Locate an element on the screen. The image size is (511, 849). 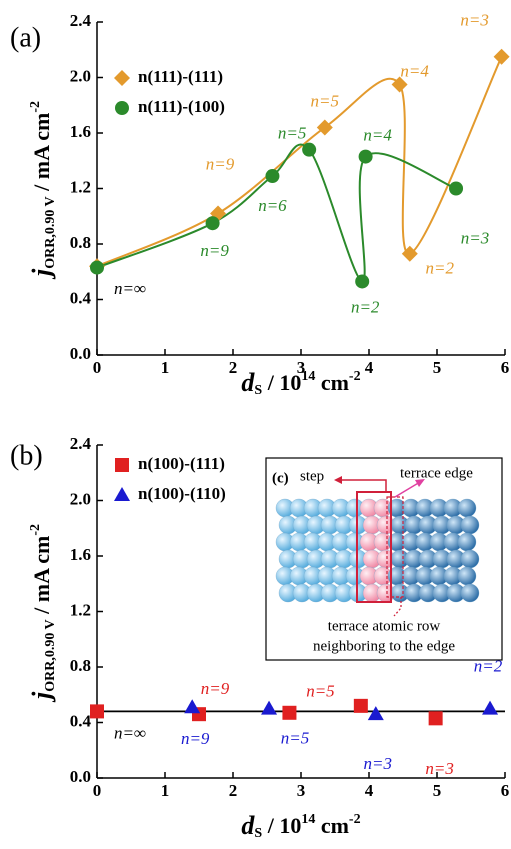
panel-label: (b) is located at coordinates (26, 455).